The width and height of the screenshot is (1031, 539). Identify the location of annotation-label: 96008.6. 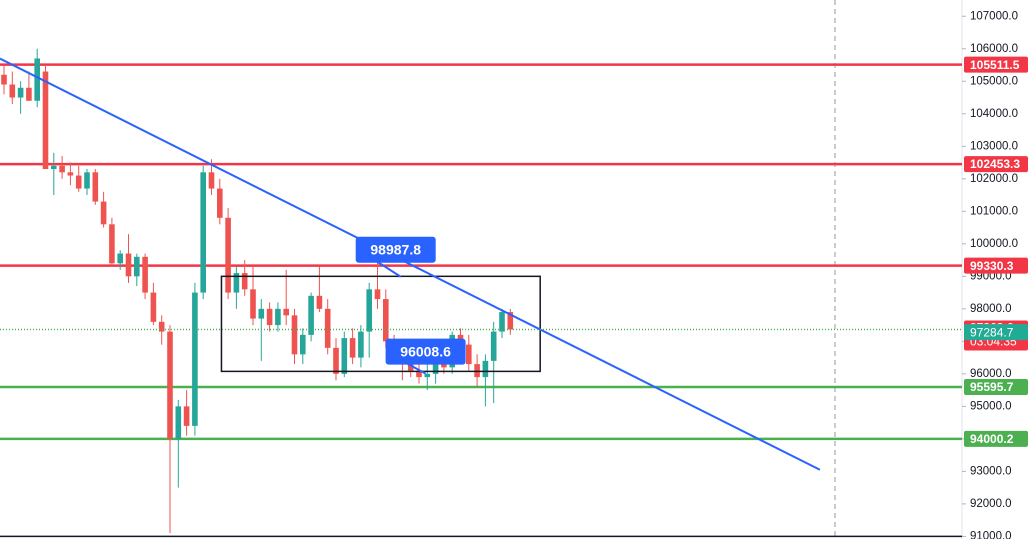
(425, 351).